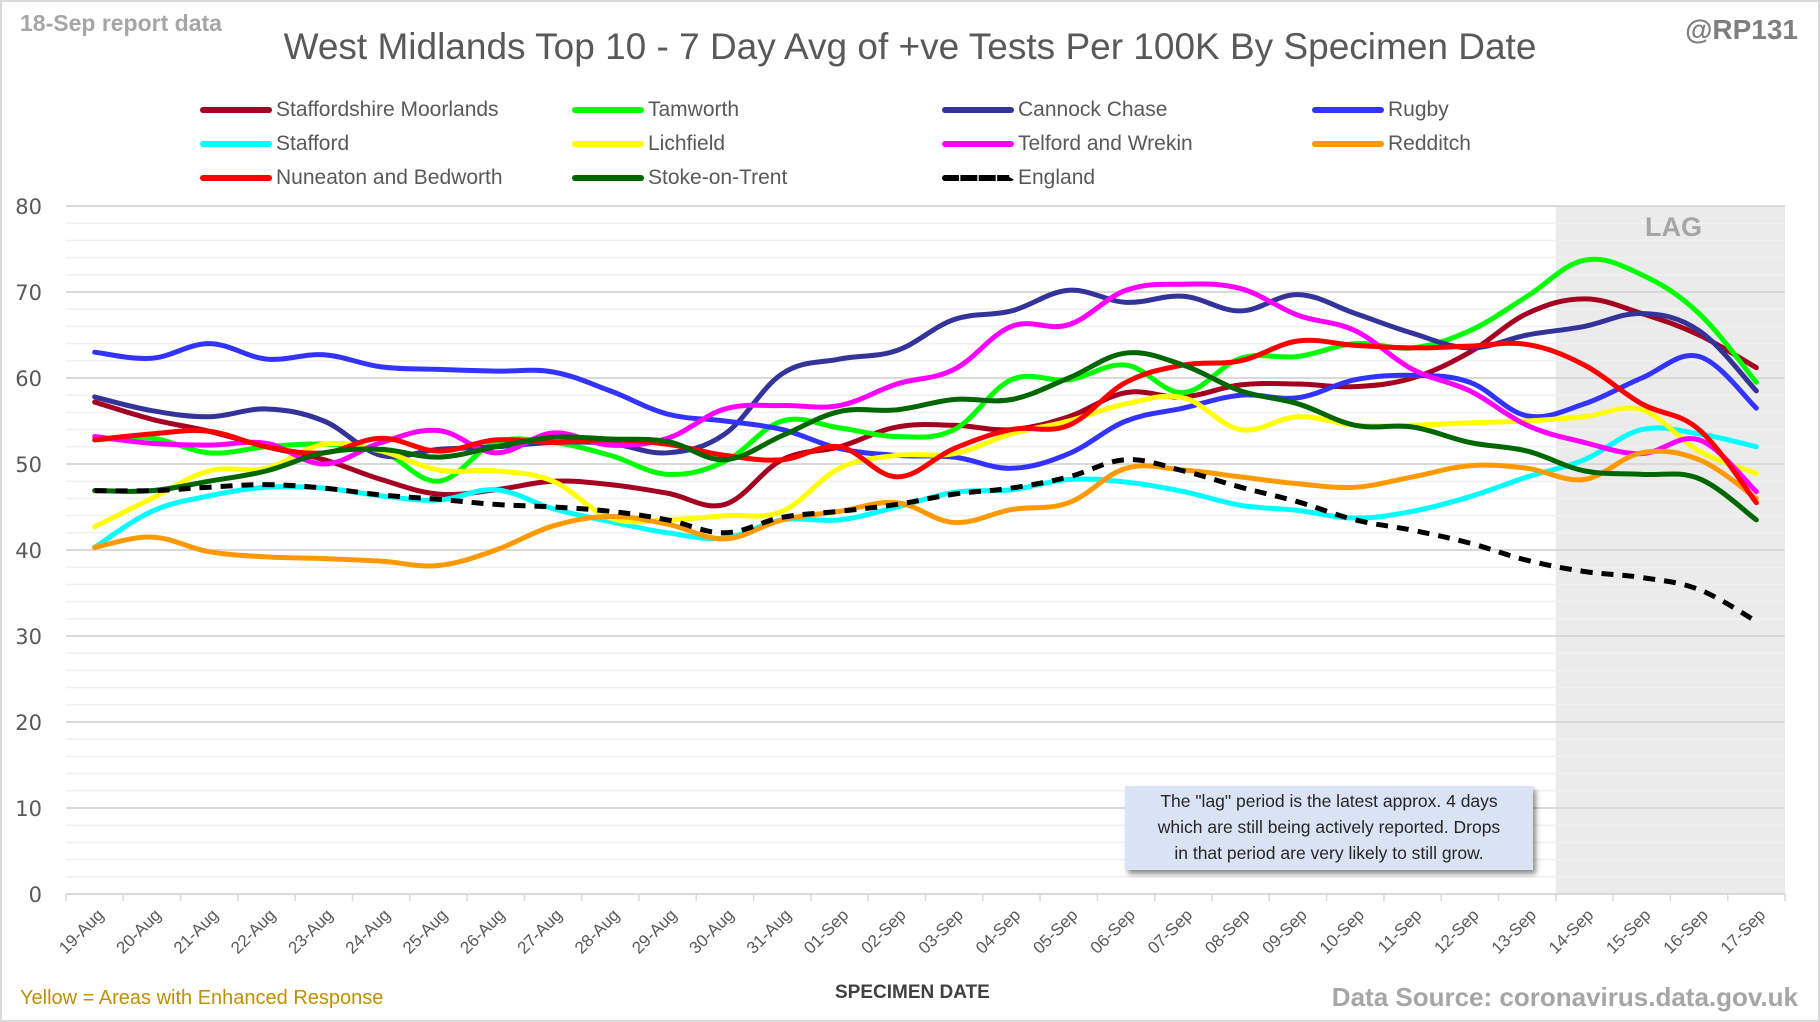  I want to click on legend-item: Lichfield, so click(648, 144).